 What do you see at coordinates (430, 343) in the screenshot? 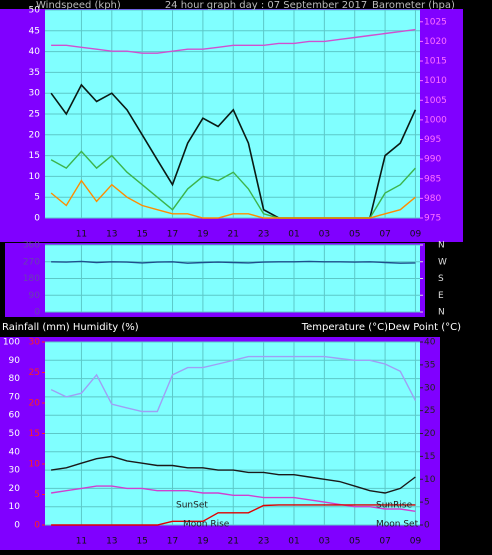
I see `y2-tick-label: 40` at bounding box center [430, 343].